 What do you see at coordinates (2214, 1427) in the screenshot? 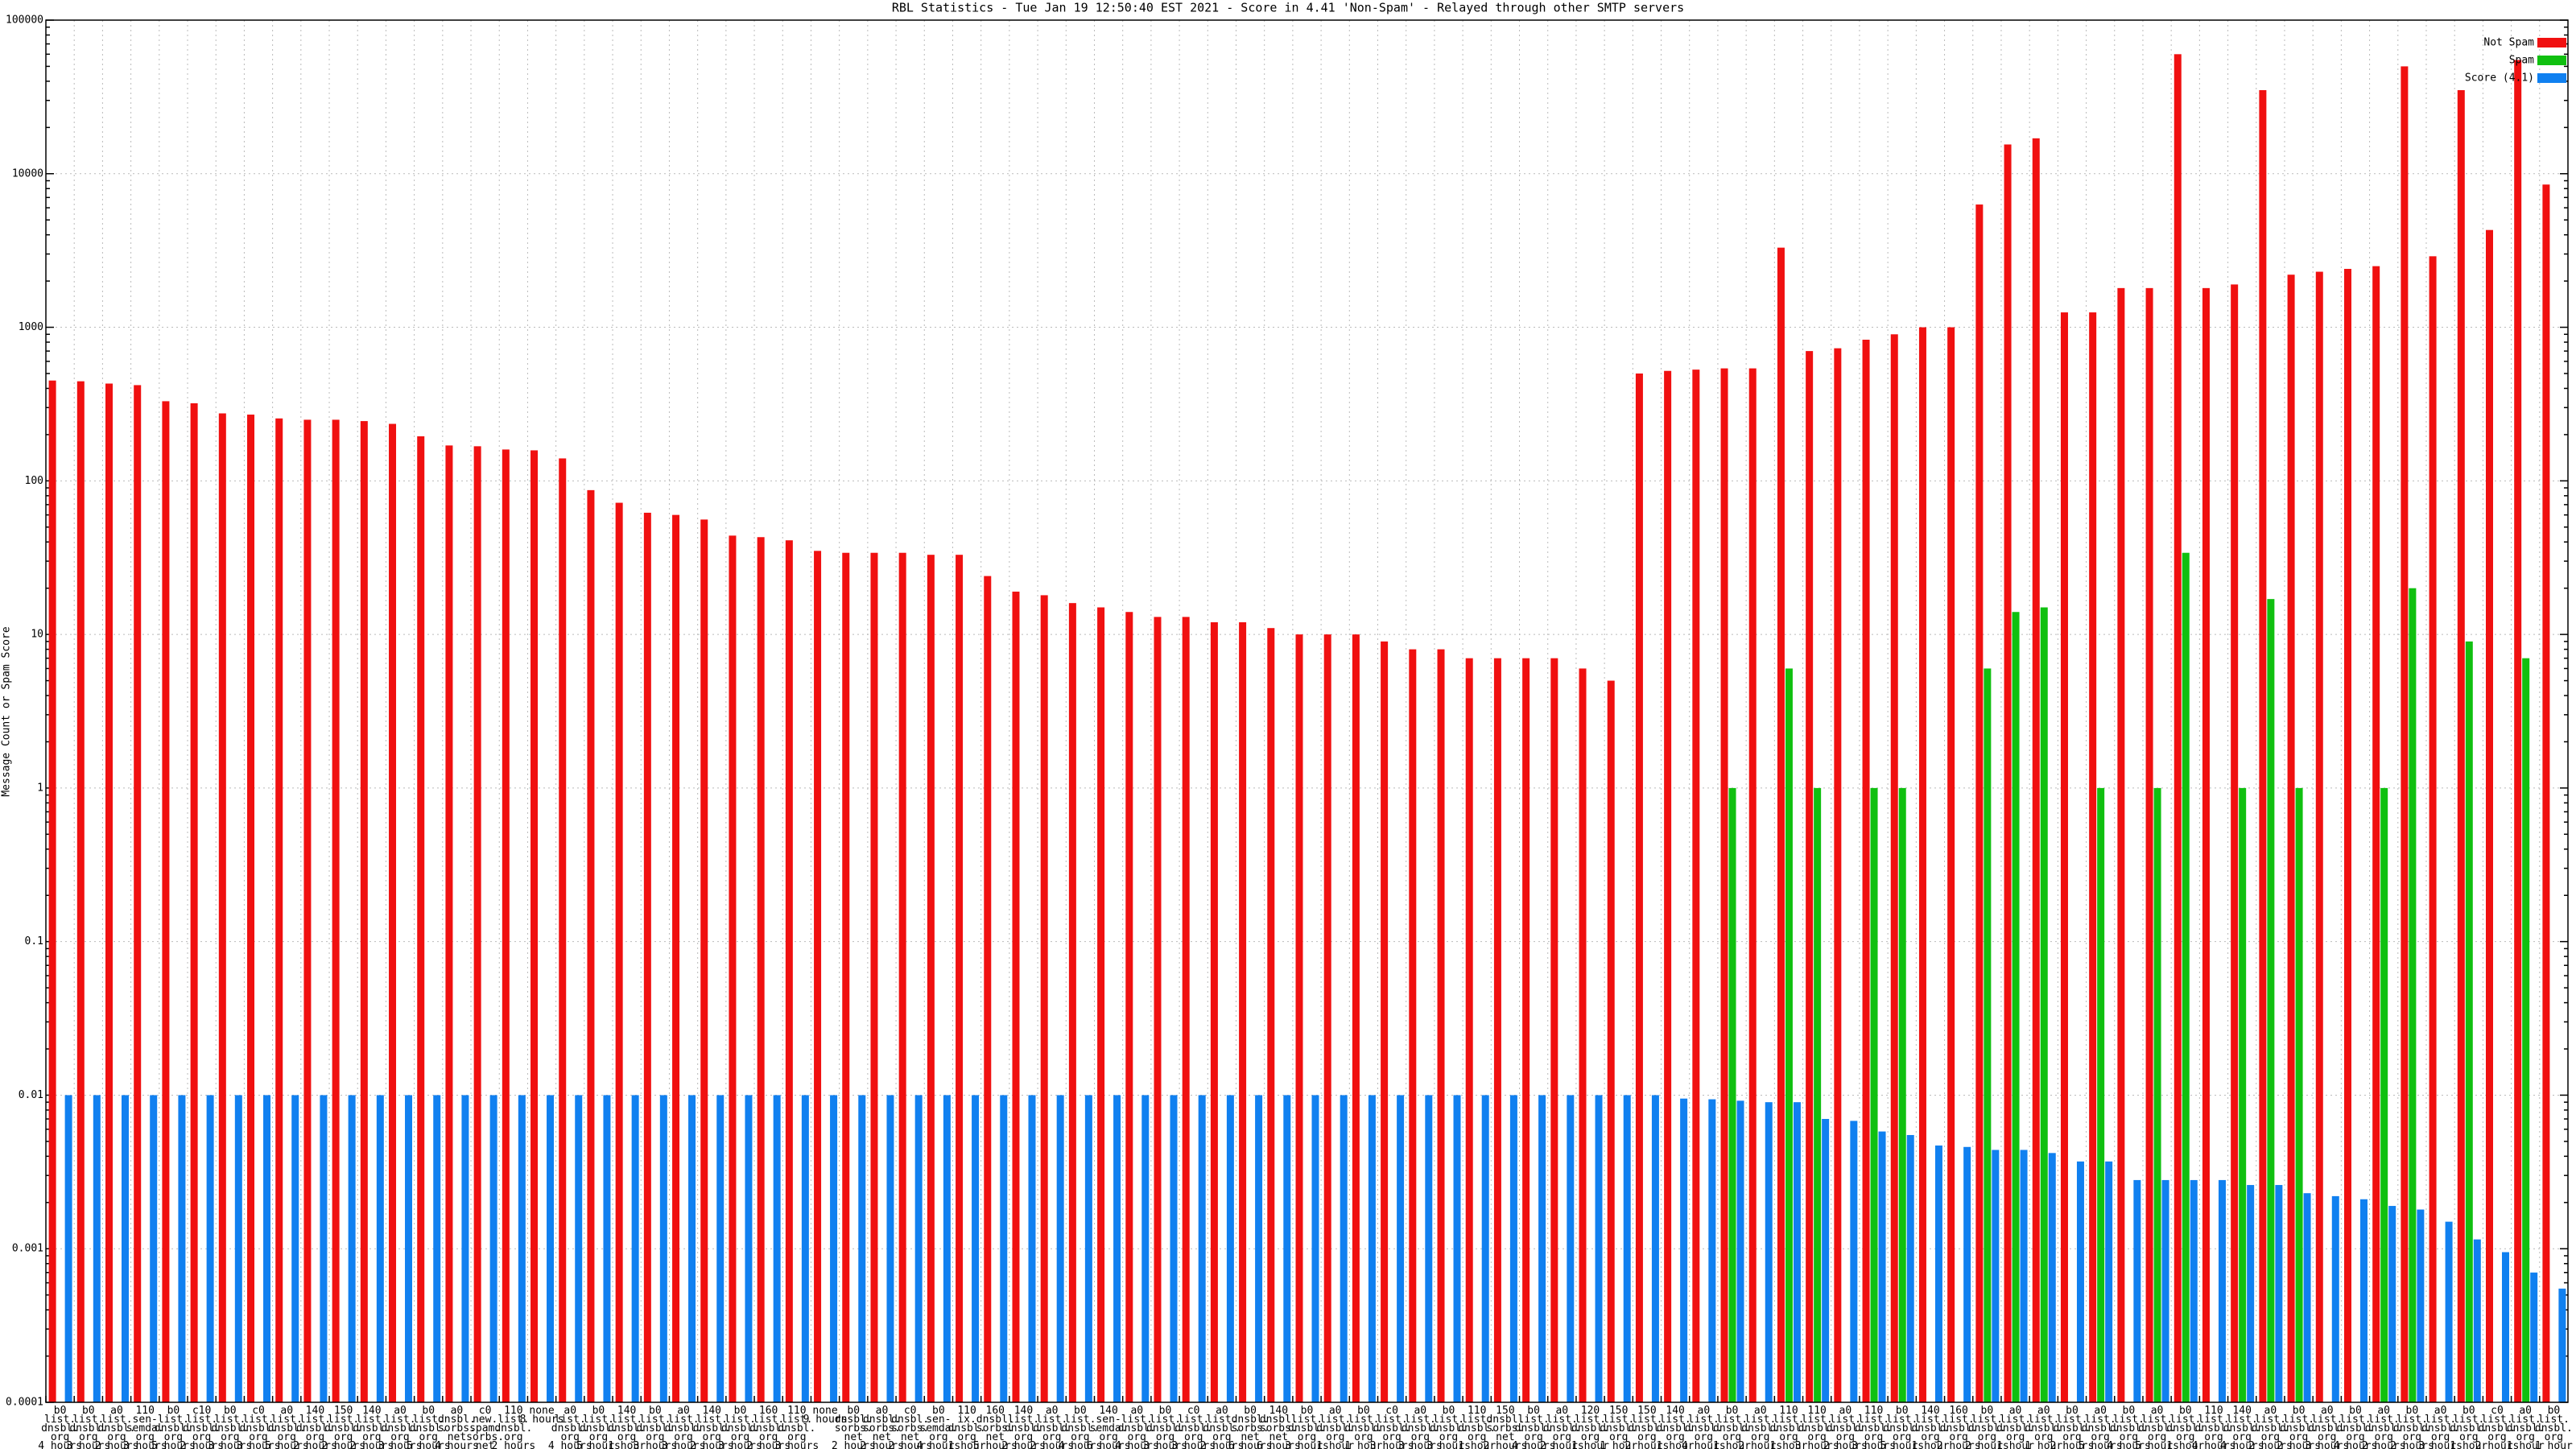
I see `x-tick-label: 110 list. dnsbl. org 4 hours` at bounding box center [2214, 1427].